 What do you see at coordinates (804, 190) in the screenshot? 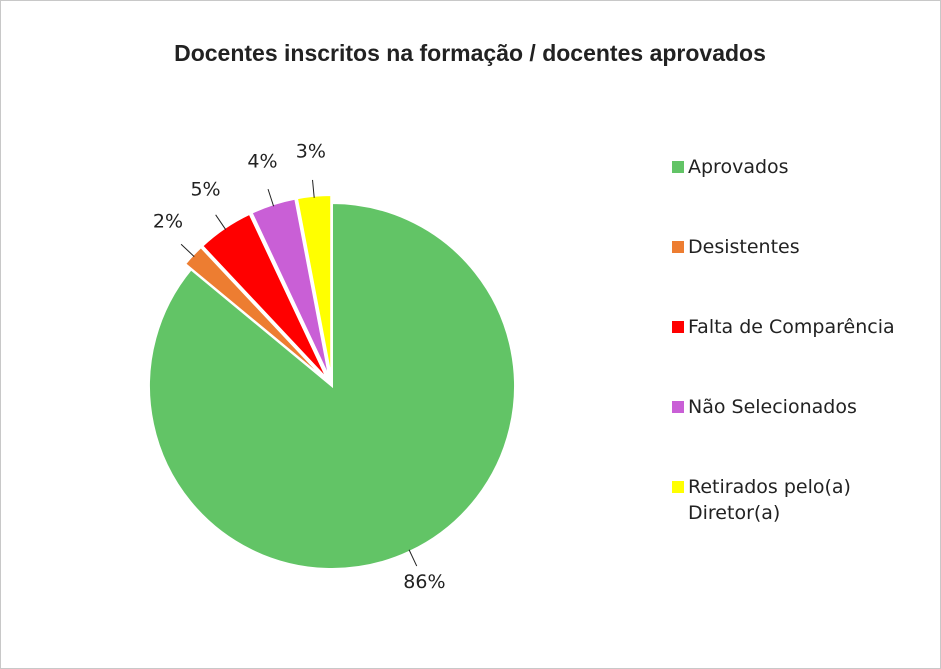
I see `legend-item: Aprovados` at bounding box center [804, 190].